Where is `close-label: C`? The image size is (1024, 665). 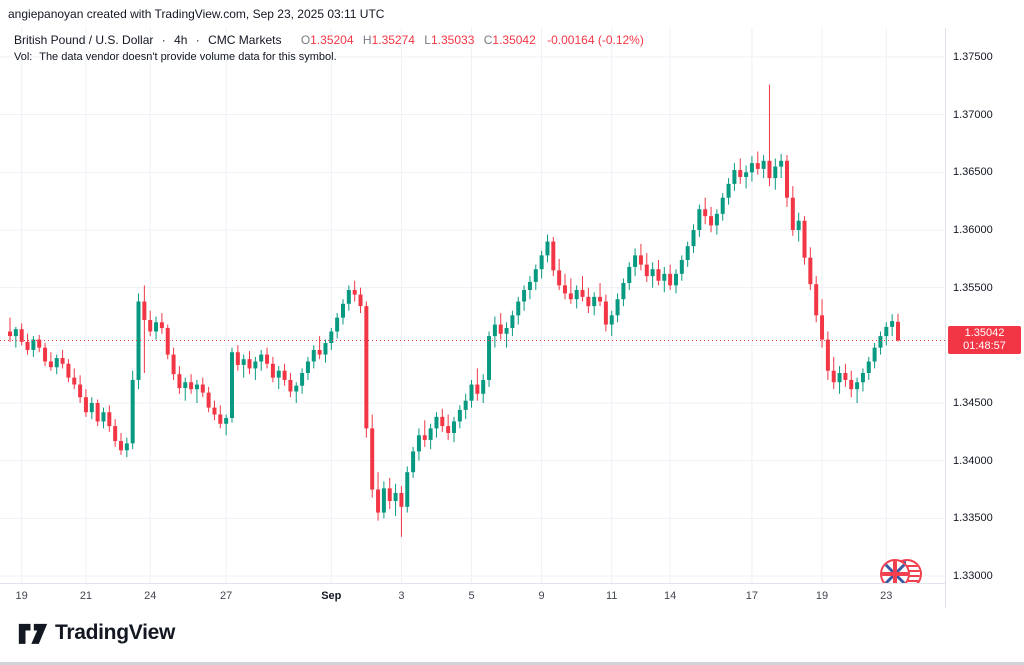
close-label: C is located at coordinates (488, 40).